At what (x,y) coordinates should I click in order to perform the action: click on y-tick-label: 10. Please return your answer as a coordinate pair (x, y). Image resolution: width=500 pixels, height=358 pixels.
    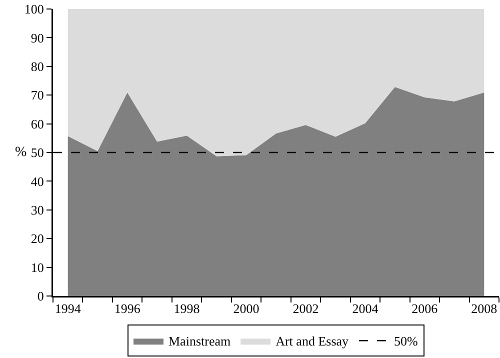
    Looking at the image, I should click on (37, 267).